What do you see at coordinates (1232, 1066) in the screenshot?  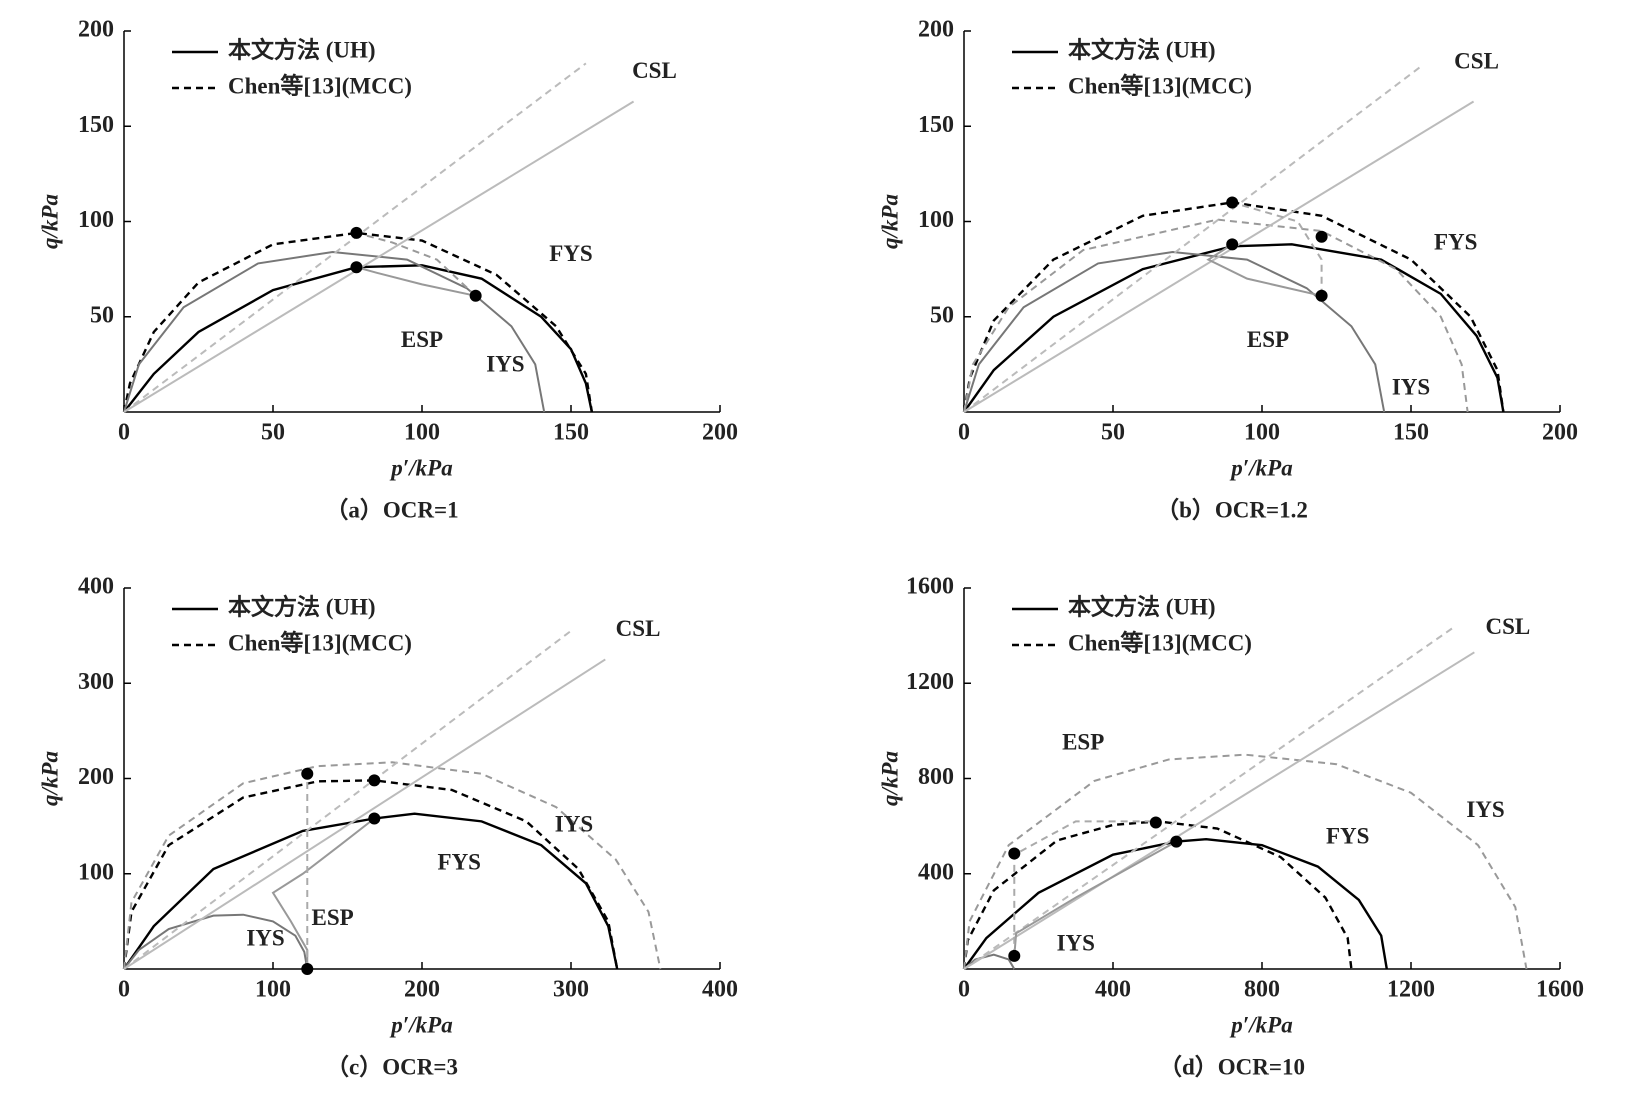 I see `caption: （d）OCR=10` at bounding box center [1232, 1066].